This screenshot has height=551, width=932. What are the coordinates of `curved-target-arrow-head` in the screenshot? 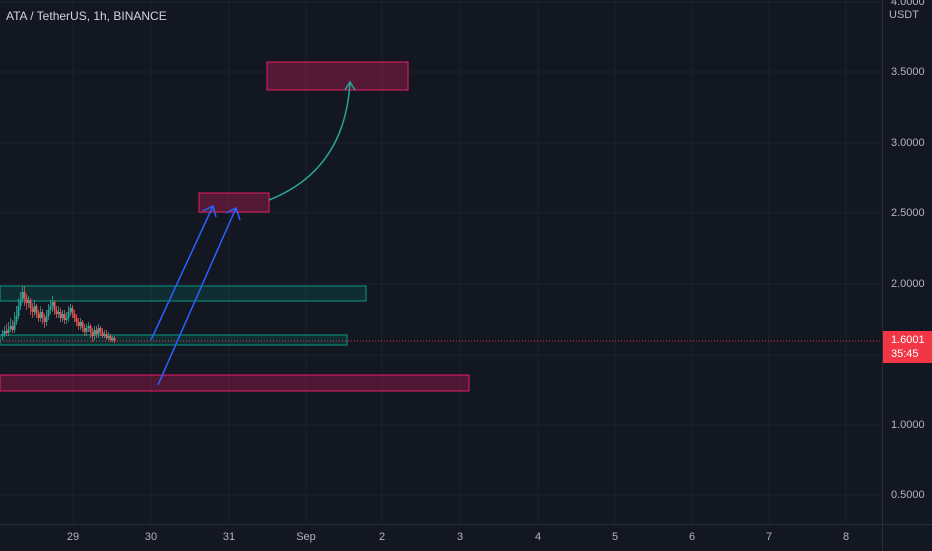 It's located at (350, 85).